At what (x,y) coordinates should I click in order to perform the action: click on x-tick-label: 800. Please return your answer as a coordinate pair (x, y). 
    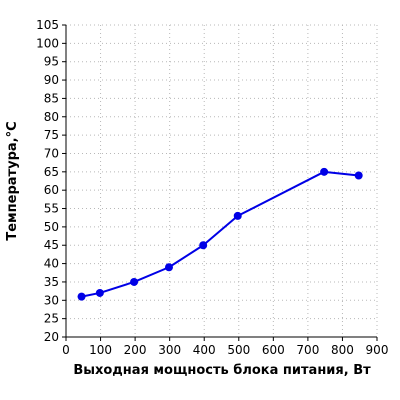
    Looking at the image, I should click on (342, 350).